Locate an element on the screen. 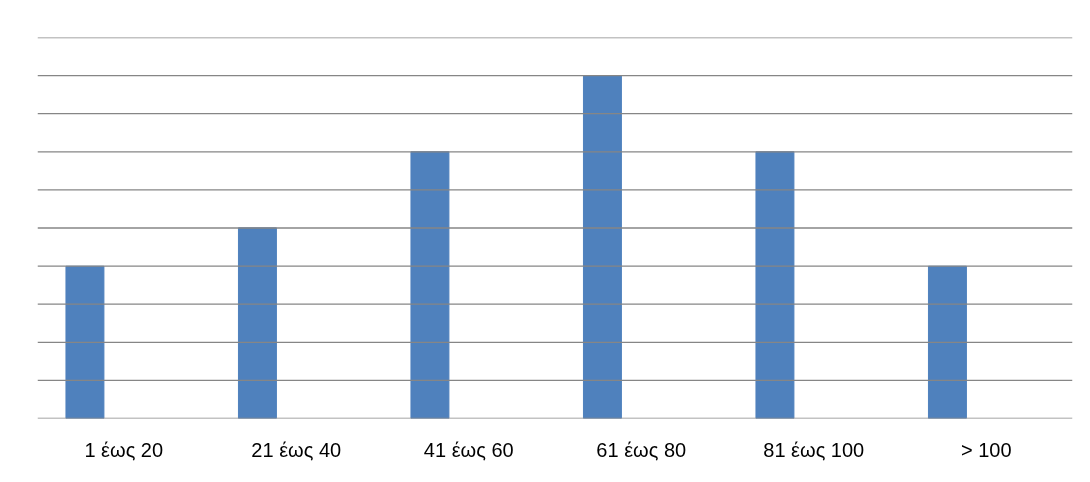 Image resolution: width=1090 pixels, height=482 pixels. x-tick-label: > 100 is located at coordinates (986, 449).